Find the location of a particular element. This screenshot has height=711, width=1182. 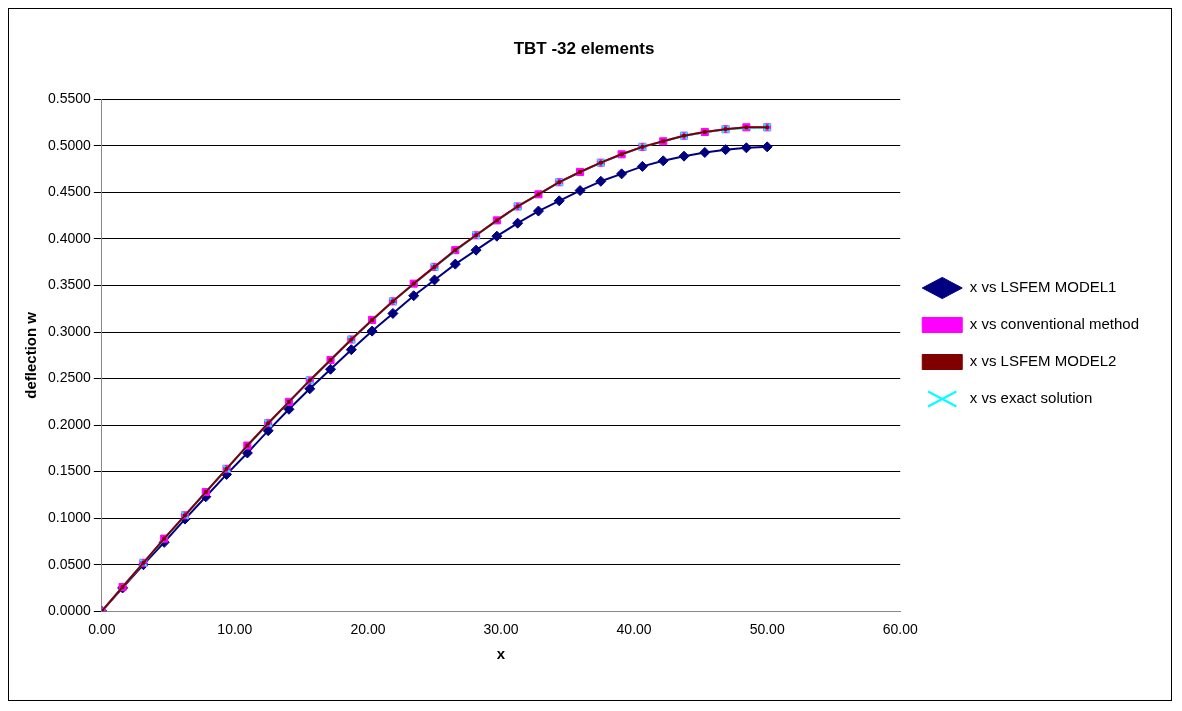

y-tick-label: 0.2000 is located at coordinates (69, 423).